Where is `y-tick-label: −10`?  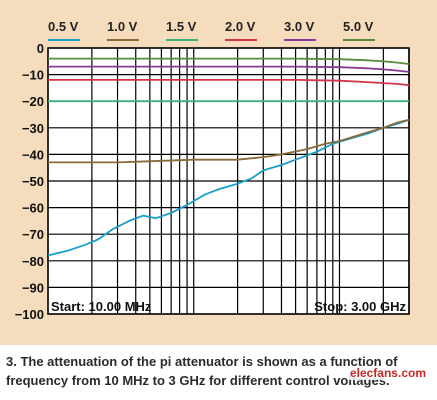
y-tick-label: −10 is located at coordinates (33, 75).